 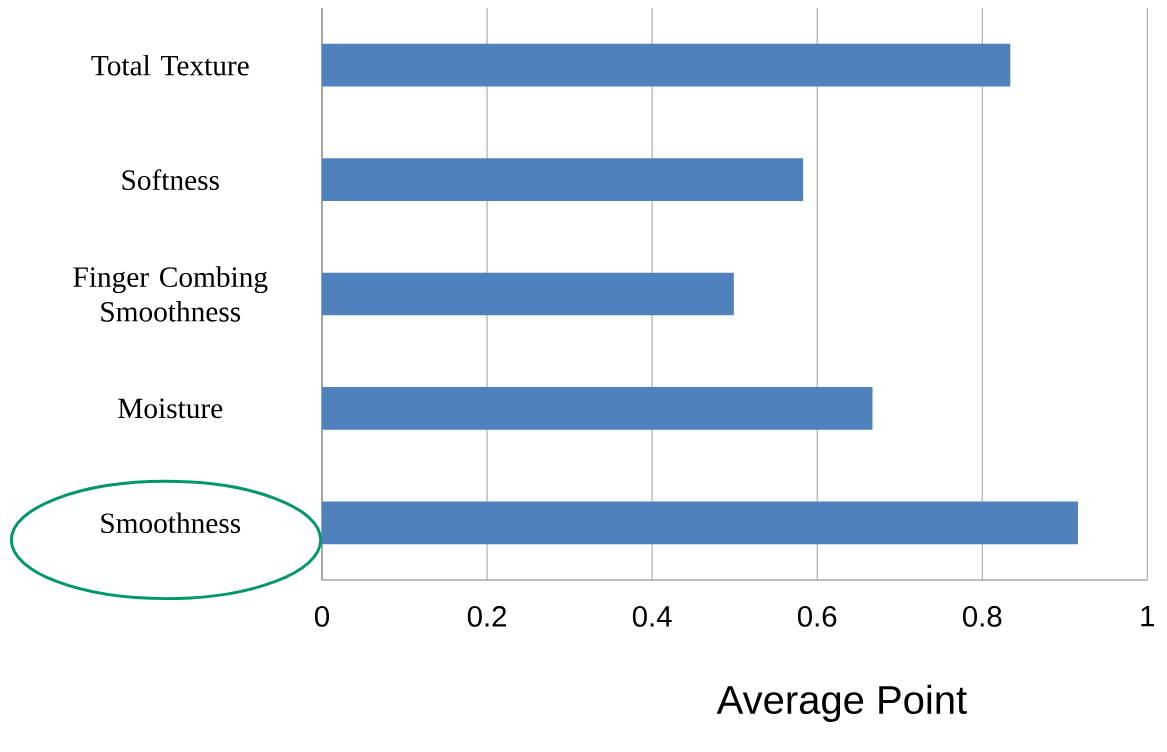 What do you see at coordinates (171, 523) in the screenshot?
I see `y-tick-label: Smoothness` at bounding box center [171, 523].